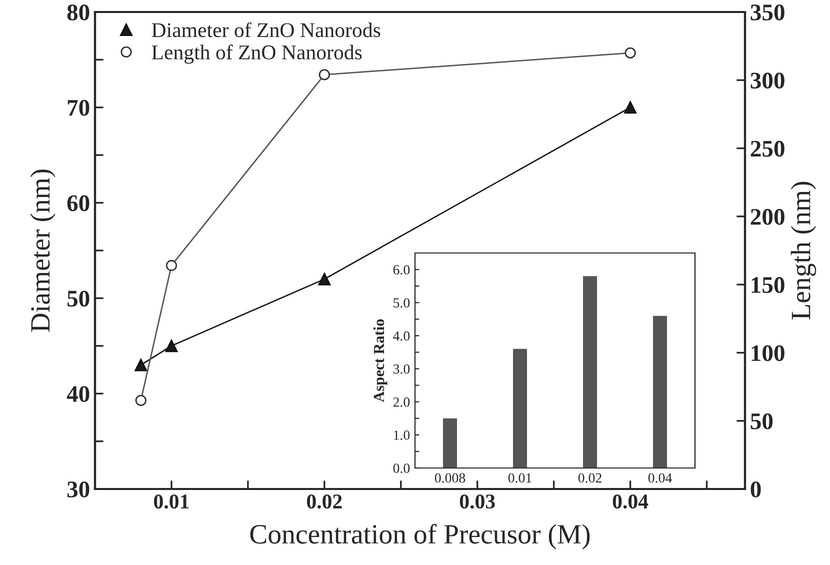 The image size is (830, 565). What do you see at coordinates (266, 30) in the screenshot?
I see `legend-label: Diameter of ZnO Nanorods` at bounding box center [266, 30].